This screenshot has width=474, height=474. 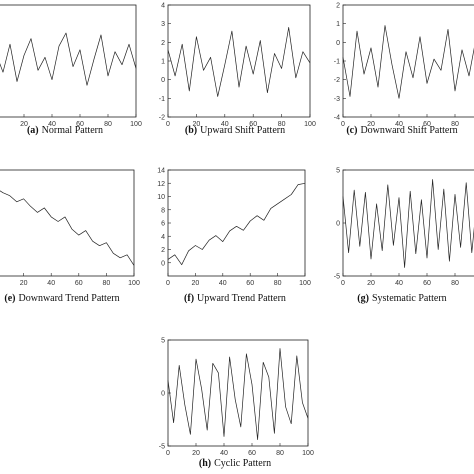 I want to click on chart-panel-6: 0 20 40 60 80 100-505(h) Cyclic Pattern, so click(x=236, y=404).